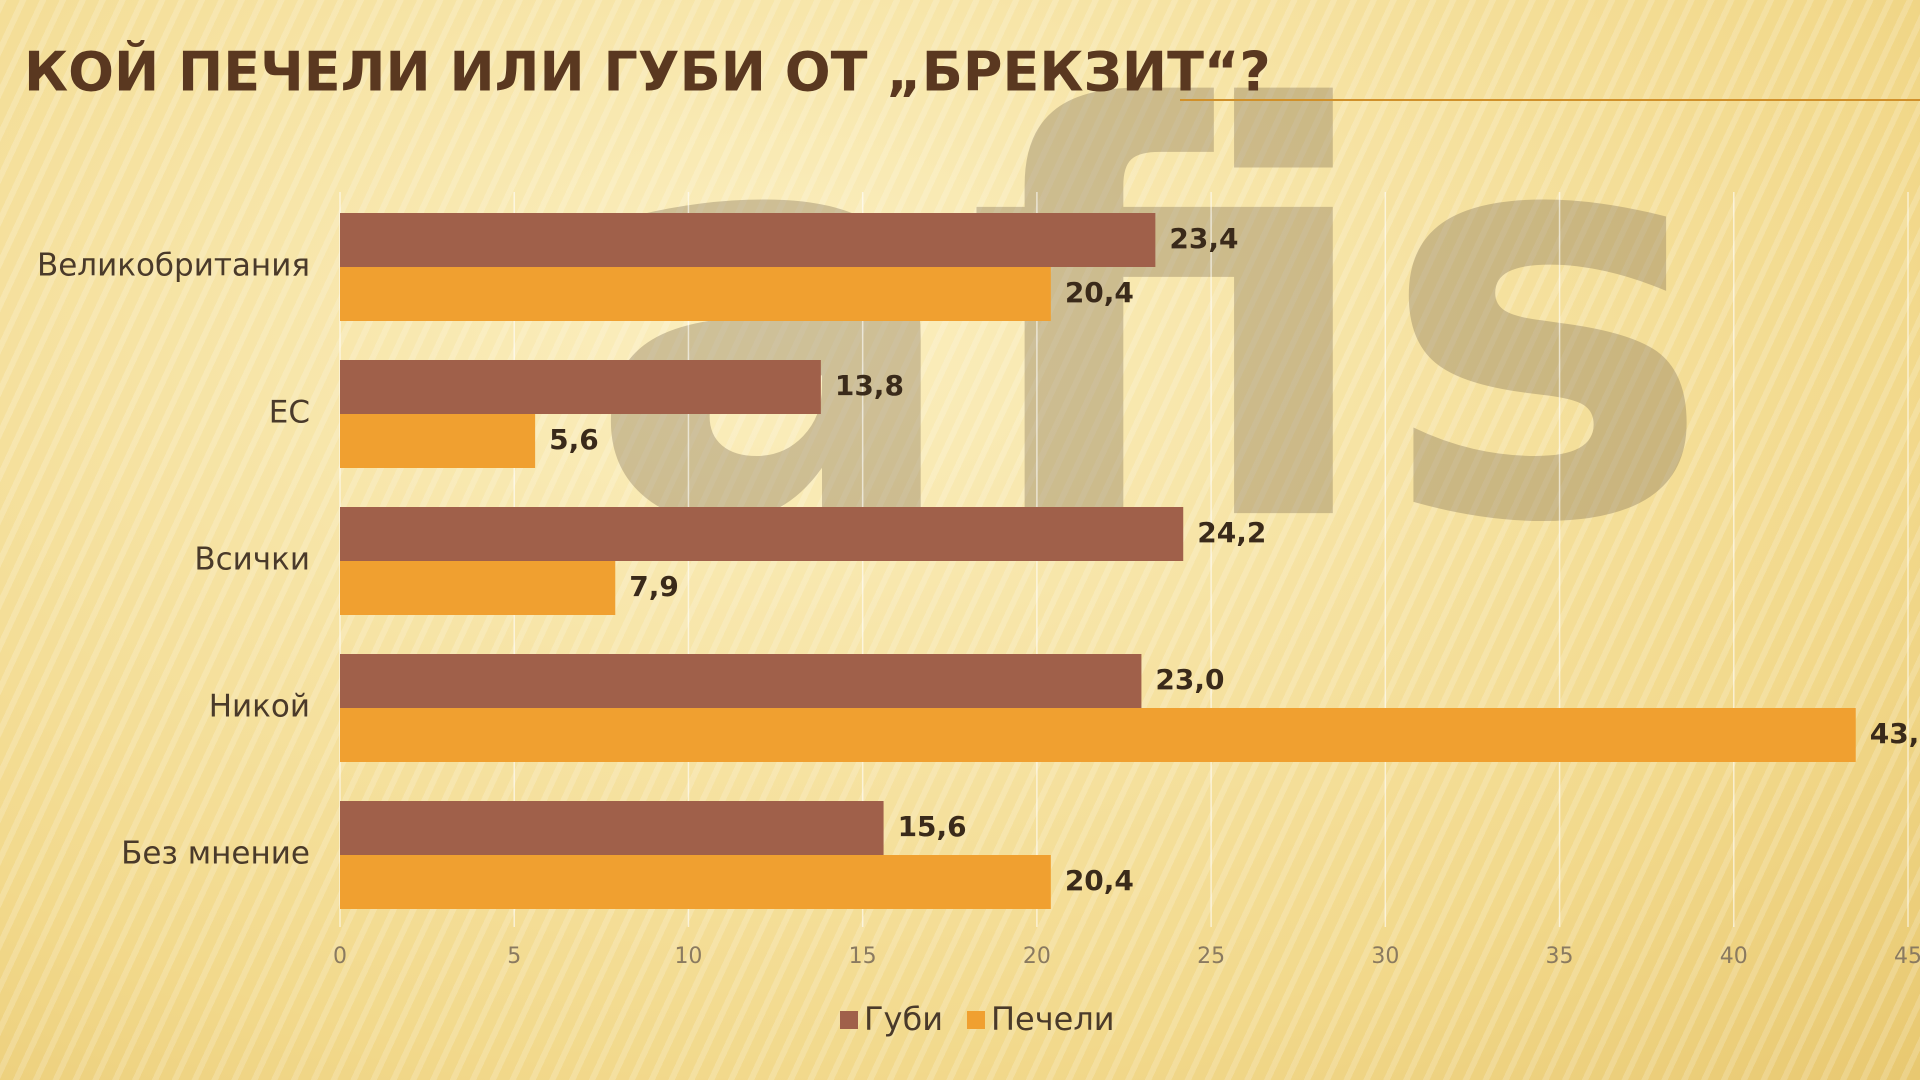 Image resolution: width=1920 pixels, height=1080 pixels. What do you see at coordinates (863, 956) in the screenshot?
I see `x-tick-label: 15` at bounding box center [863, 956].